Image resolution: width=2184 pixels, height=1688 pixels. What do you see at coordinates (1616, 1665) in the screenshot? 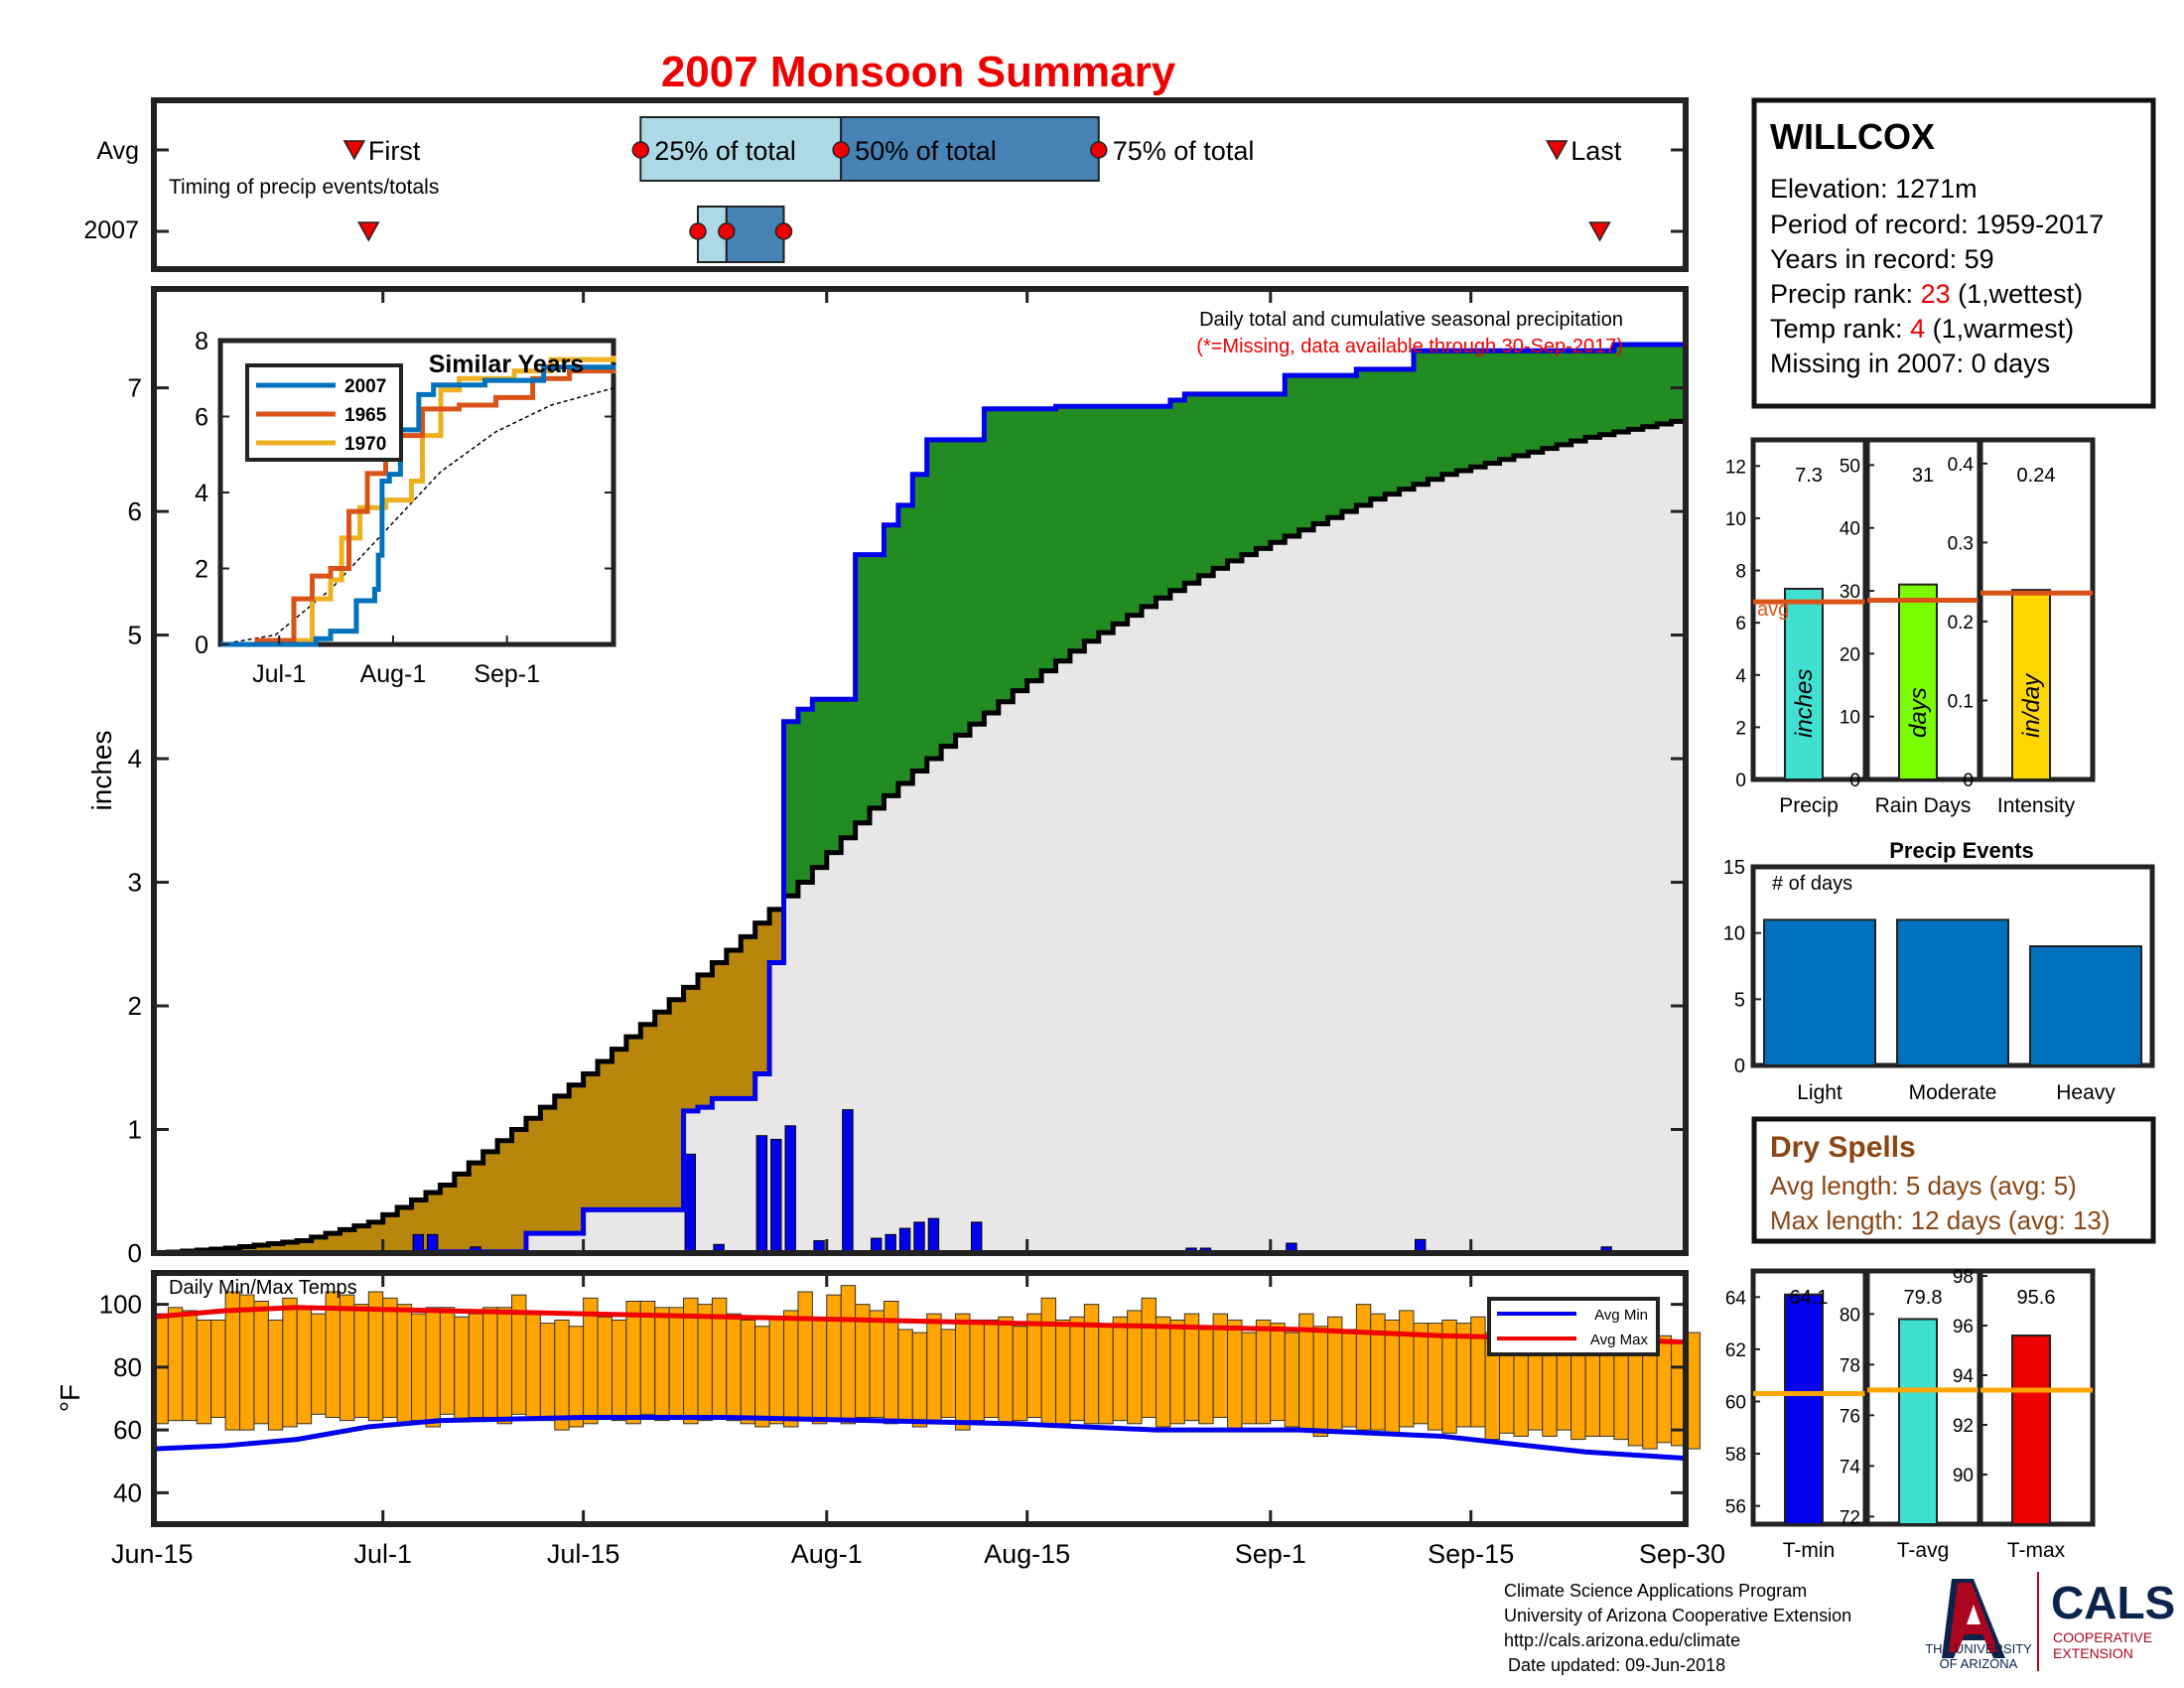
I see `footer-line4: Date updated: 09-Jun-2018` at bounding box center [1616, 1665].